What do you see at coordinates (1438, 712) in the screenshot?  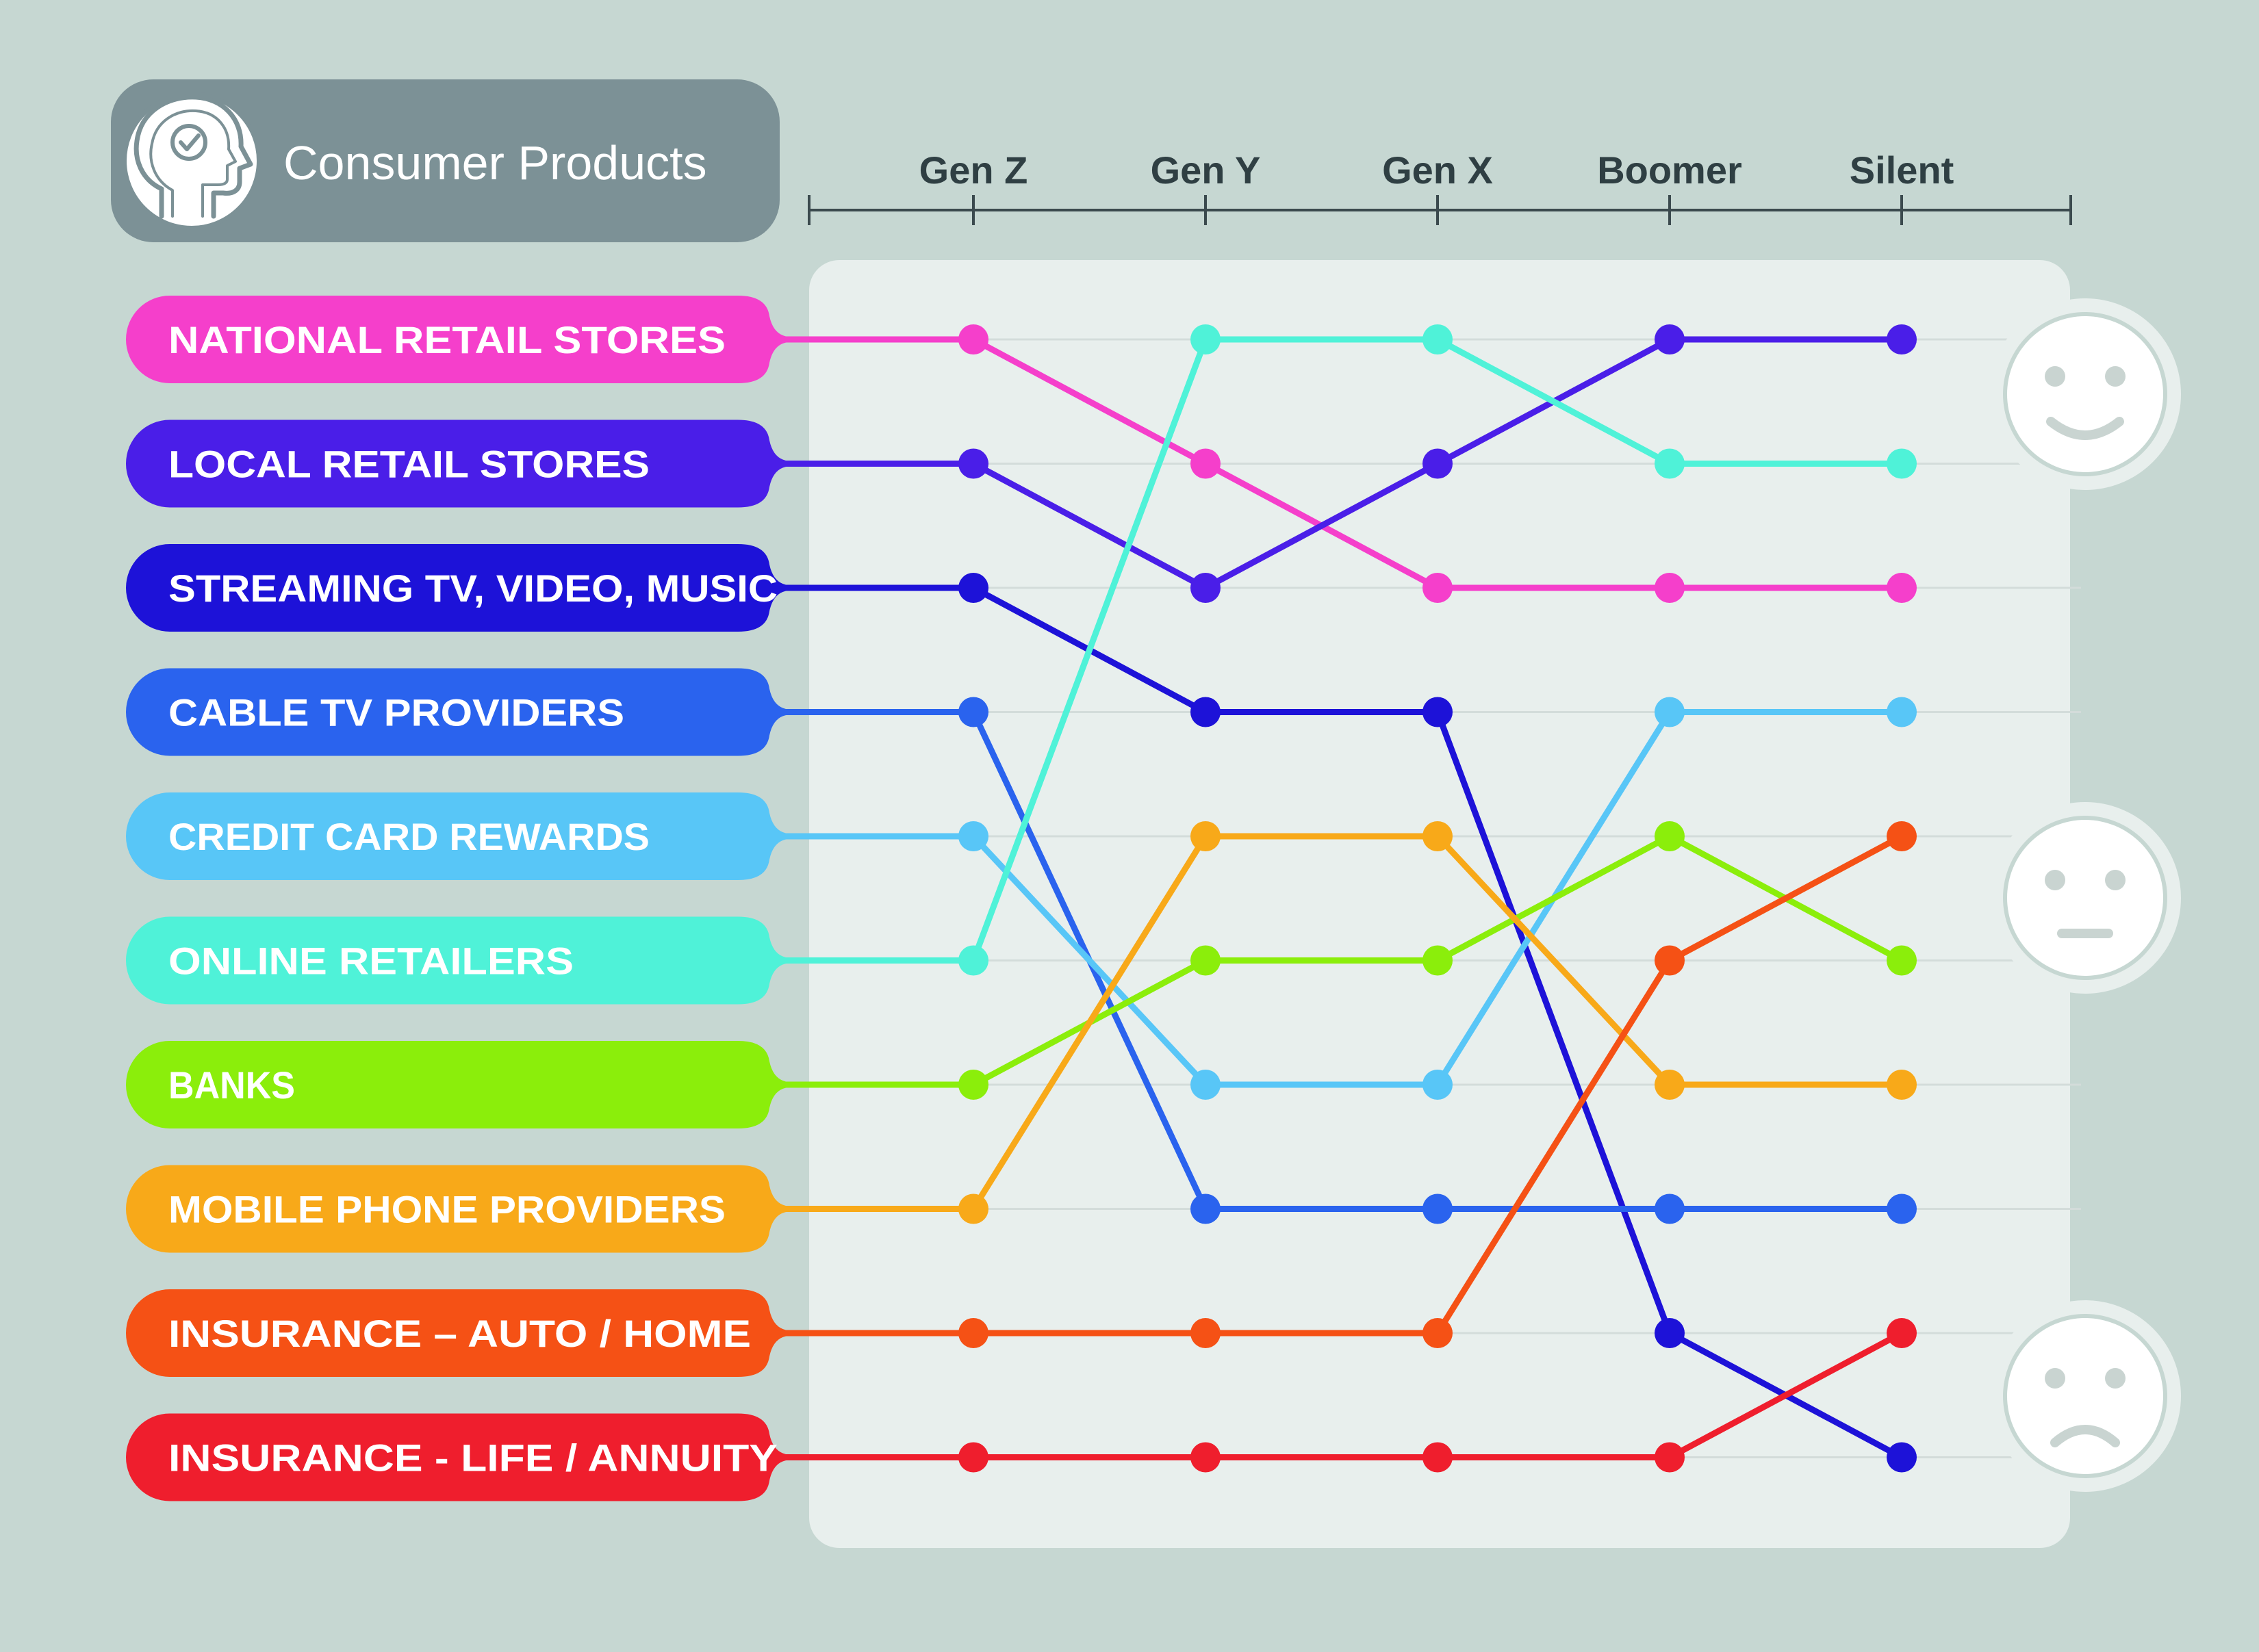 I see `data-point-streaming-tv-video-music-gen-x` at bounding box center [1438, 712].